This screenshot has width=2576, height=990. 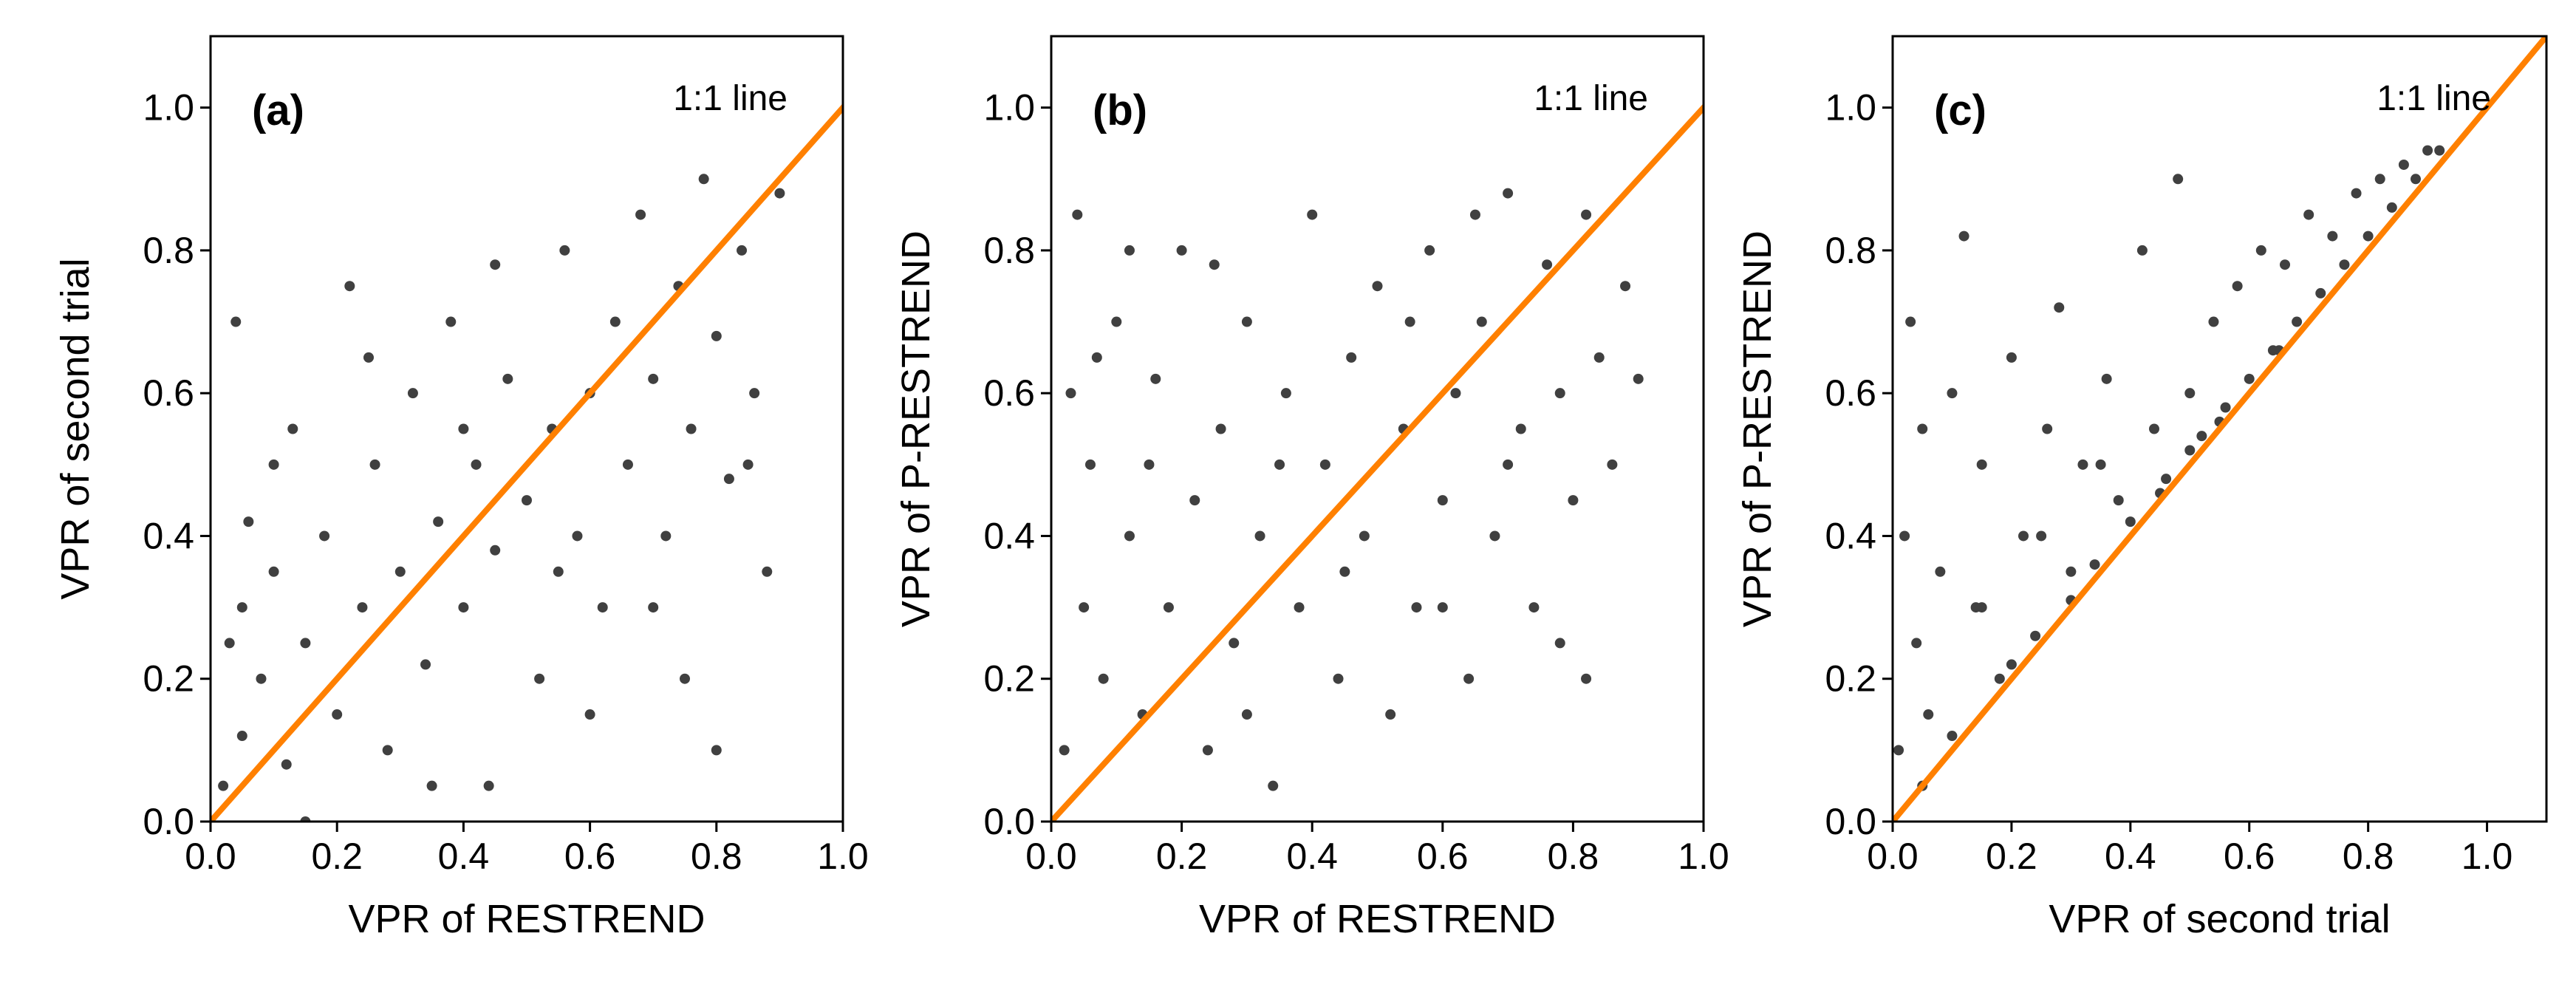 I want to click on x-tick-label: 1.0, so click(x=2487, y=856).